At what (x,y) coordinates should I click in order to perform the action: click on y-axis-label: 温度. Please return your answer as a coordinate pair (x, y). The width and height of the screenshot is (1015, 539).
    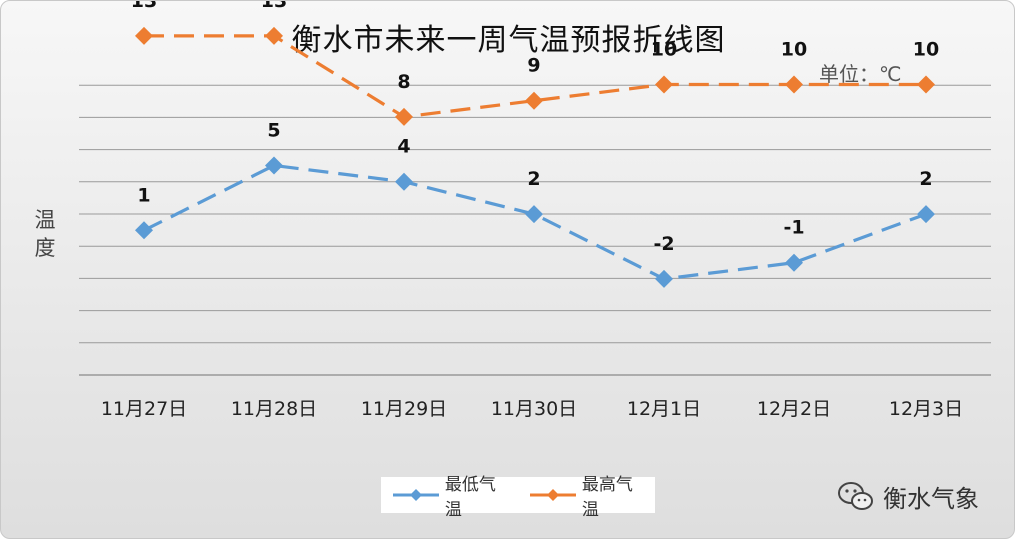
    Looking at the image, I should click on (45, 234).